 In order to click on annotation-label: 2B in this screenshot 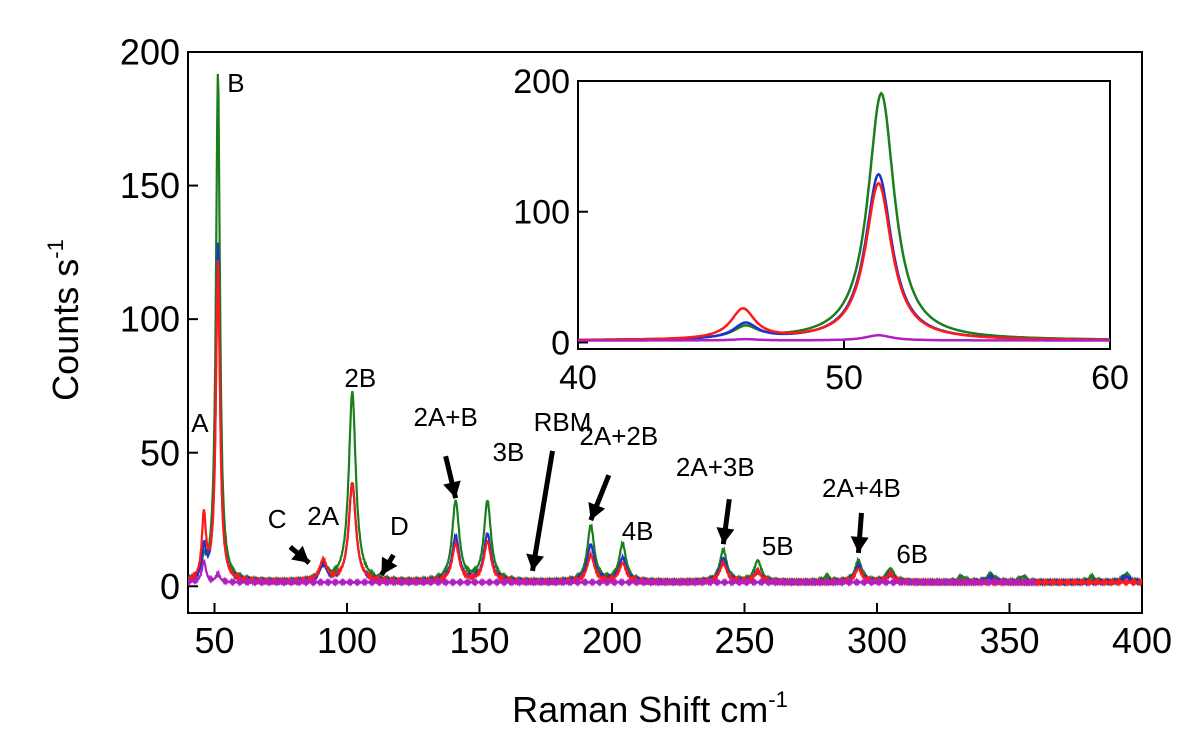, I will do `click(360, 378)`.